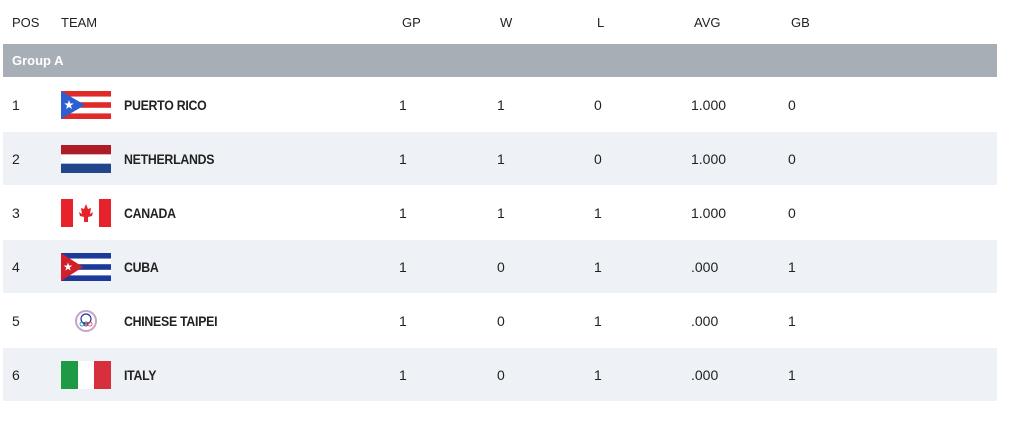  Describe the element at coordinates (169, 158) in the screenshot. I see `team-name: NETHERLANDS` at that location.